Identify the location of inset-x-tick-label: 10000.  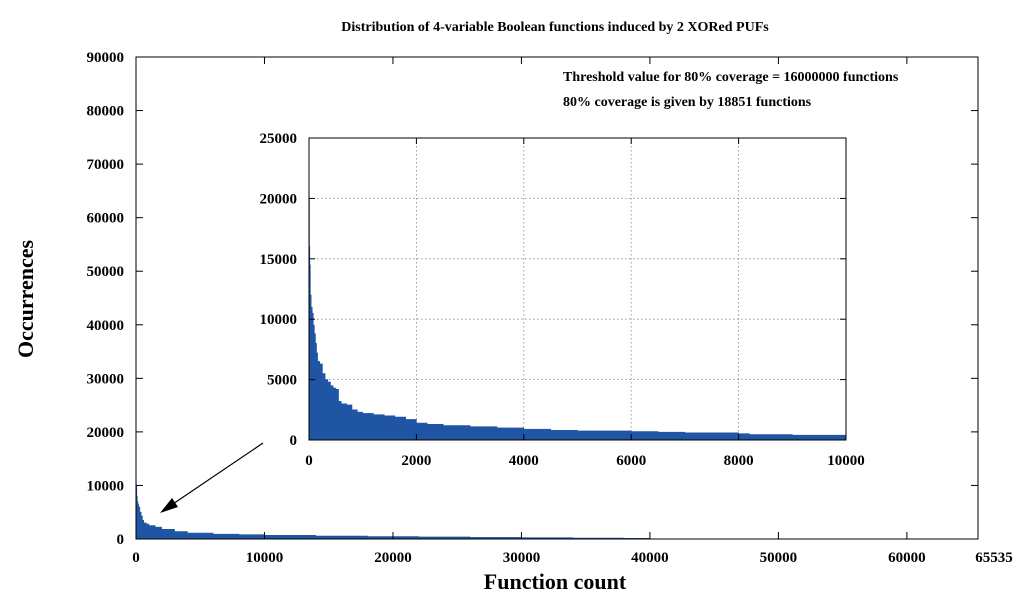
(846, 461).